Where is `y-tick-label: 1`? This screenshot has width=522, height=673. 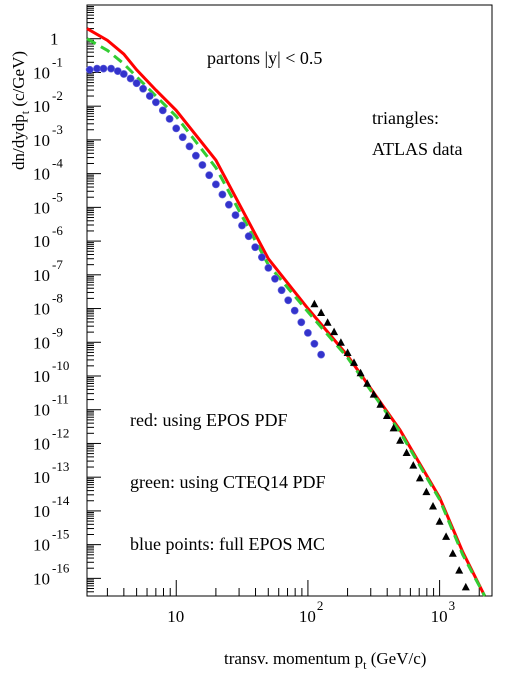 y-tick-label: 1 is located at coordinates (54, 39).